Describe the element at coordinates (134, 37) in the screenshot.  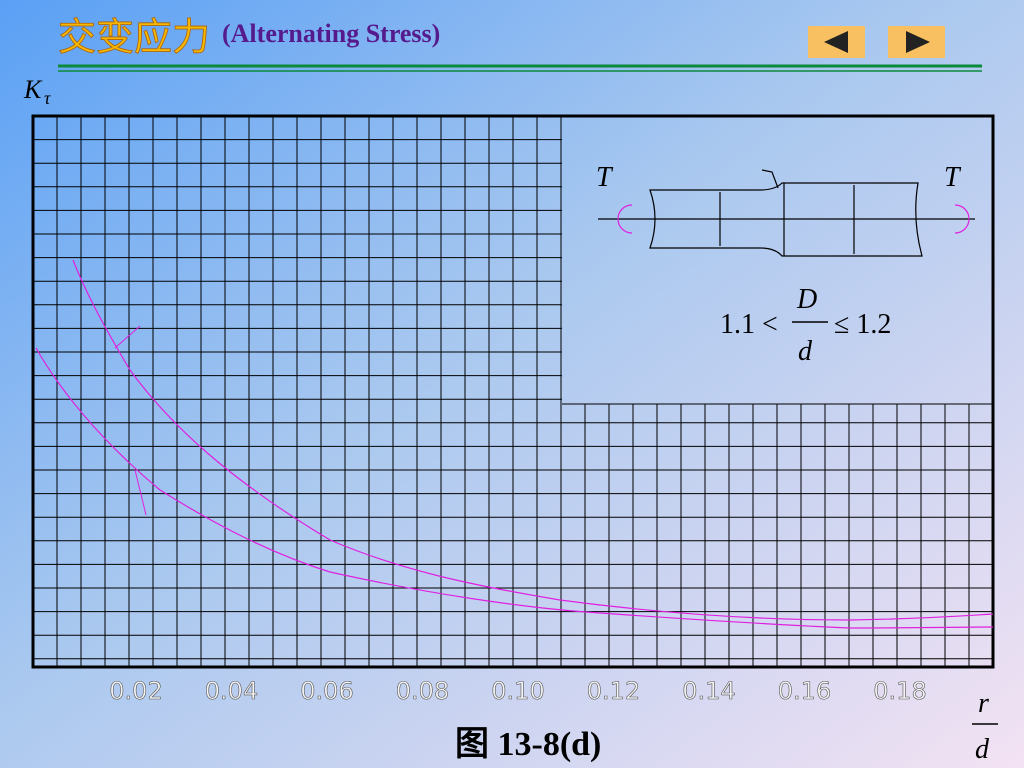
I see `title-cn: 交变应力` at that location.